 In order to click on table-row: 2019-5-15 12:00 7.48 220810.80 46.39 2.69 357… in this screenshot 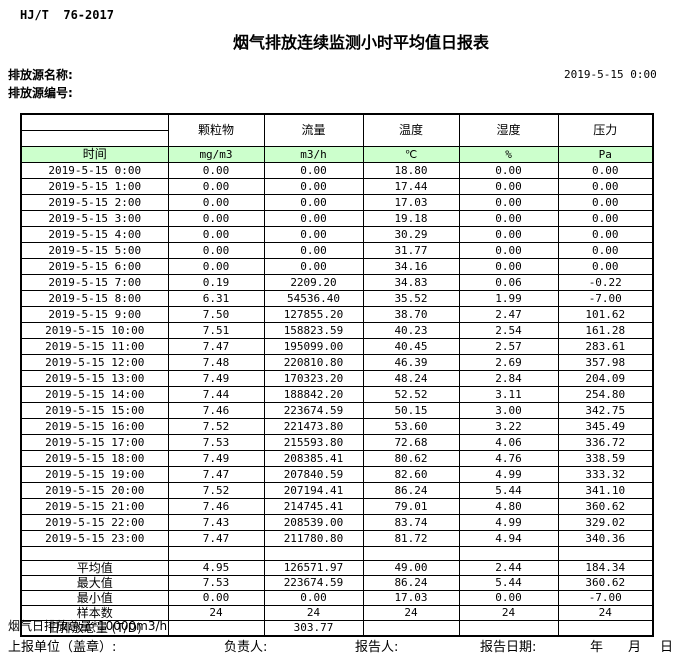, I will do `click(337, 362)`.